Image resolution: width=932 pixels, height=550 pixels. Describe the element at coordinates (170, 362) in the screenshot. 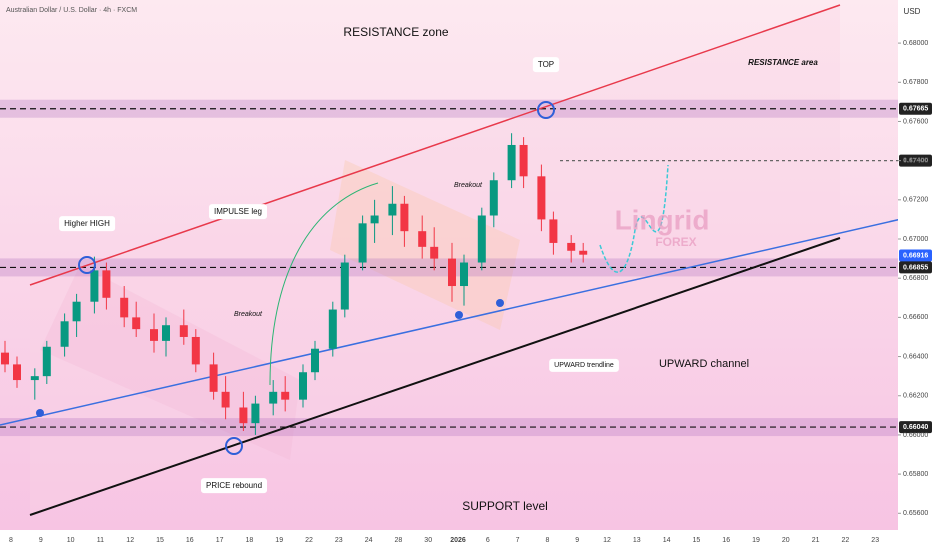

I see `falling-channel` at that location.